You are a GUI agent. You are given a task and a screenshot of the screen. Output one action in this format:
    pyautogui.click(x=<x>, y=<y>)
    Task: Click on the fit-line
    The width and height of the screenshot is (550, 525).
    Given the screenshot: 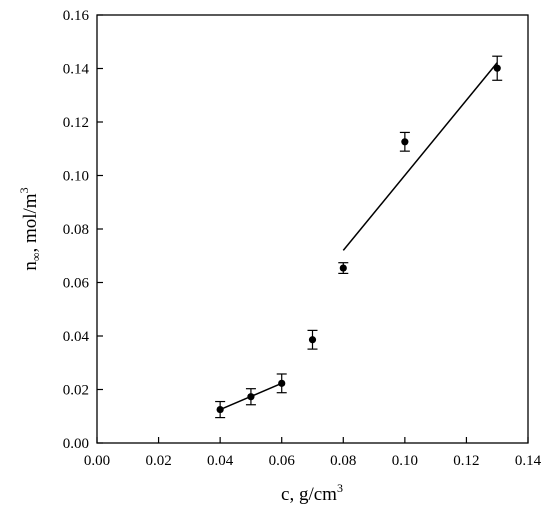 What is the action you would take?
    pyautogui.click(x=420, y=156)
    